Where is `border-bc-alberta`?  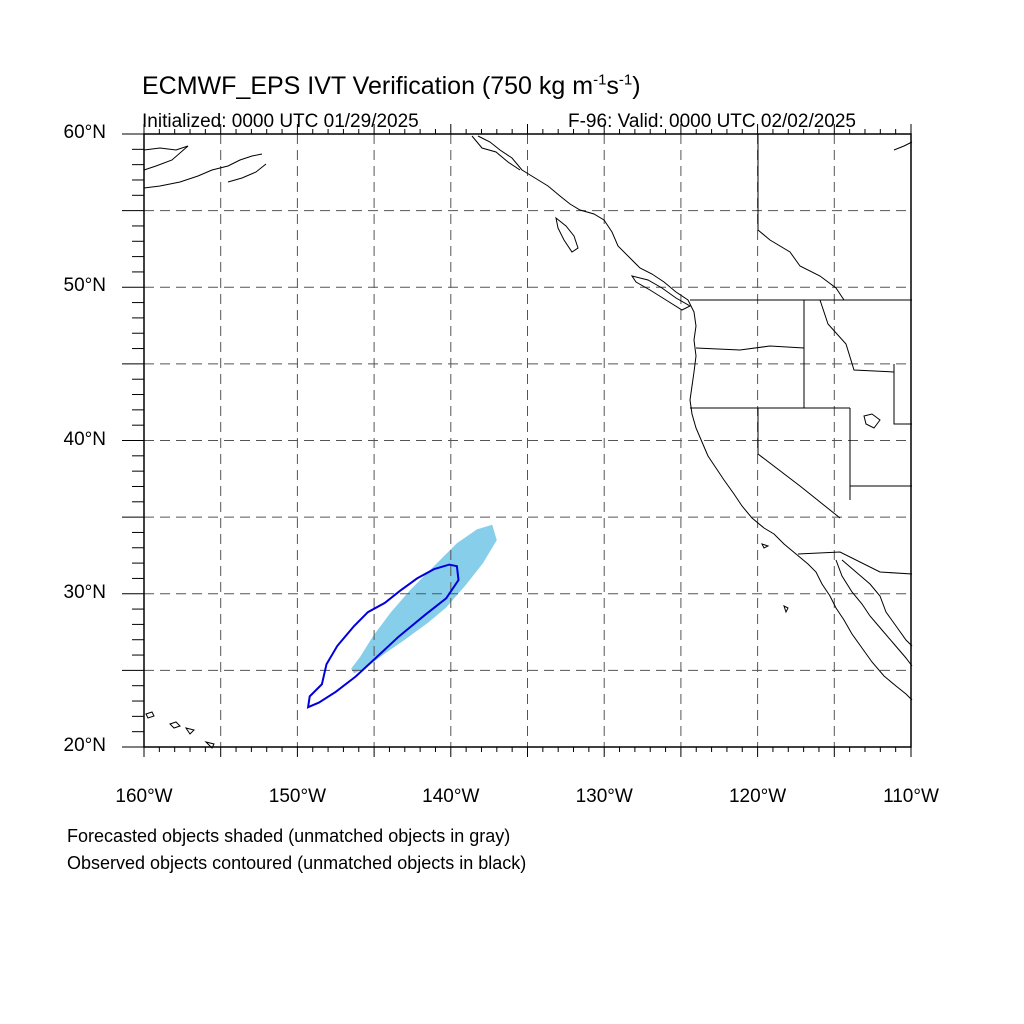 border-bc-alberta is located at coordinates (801, 217).